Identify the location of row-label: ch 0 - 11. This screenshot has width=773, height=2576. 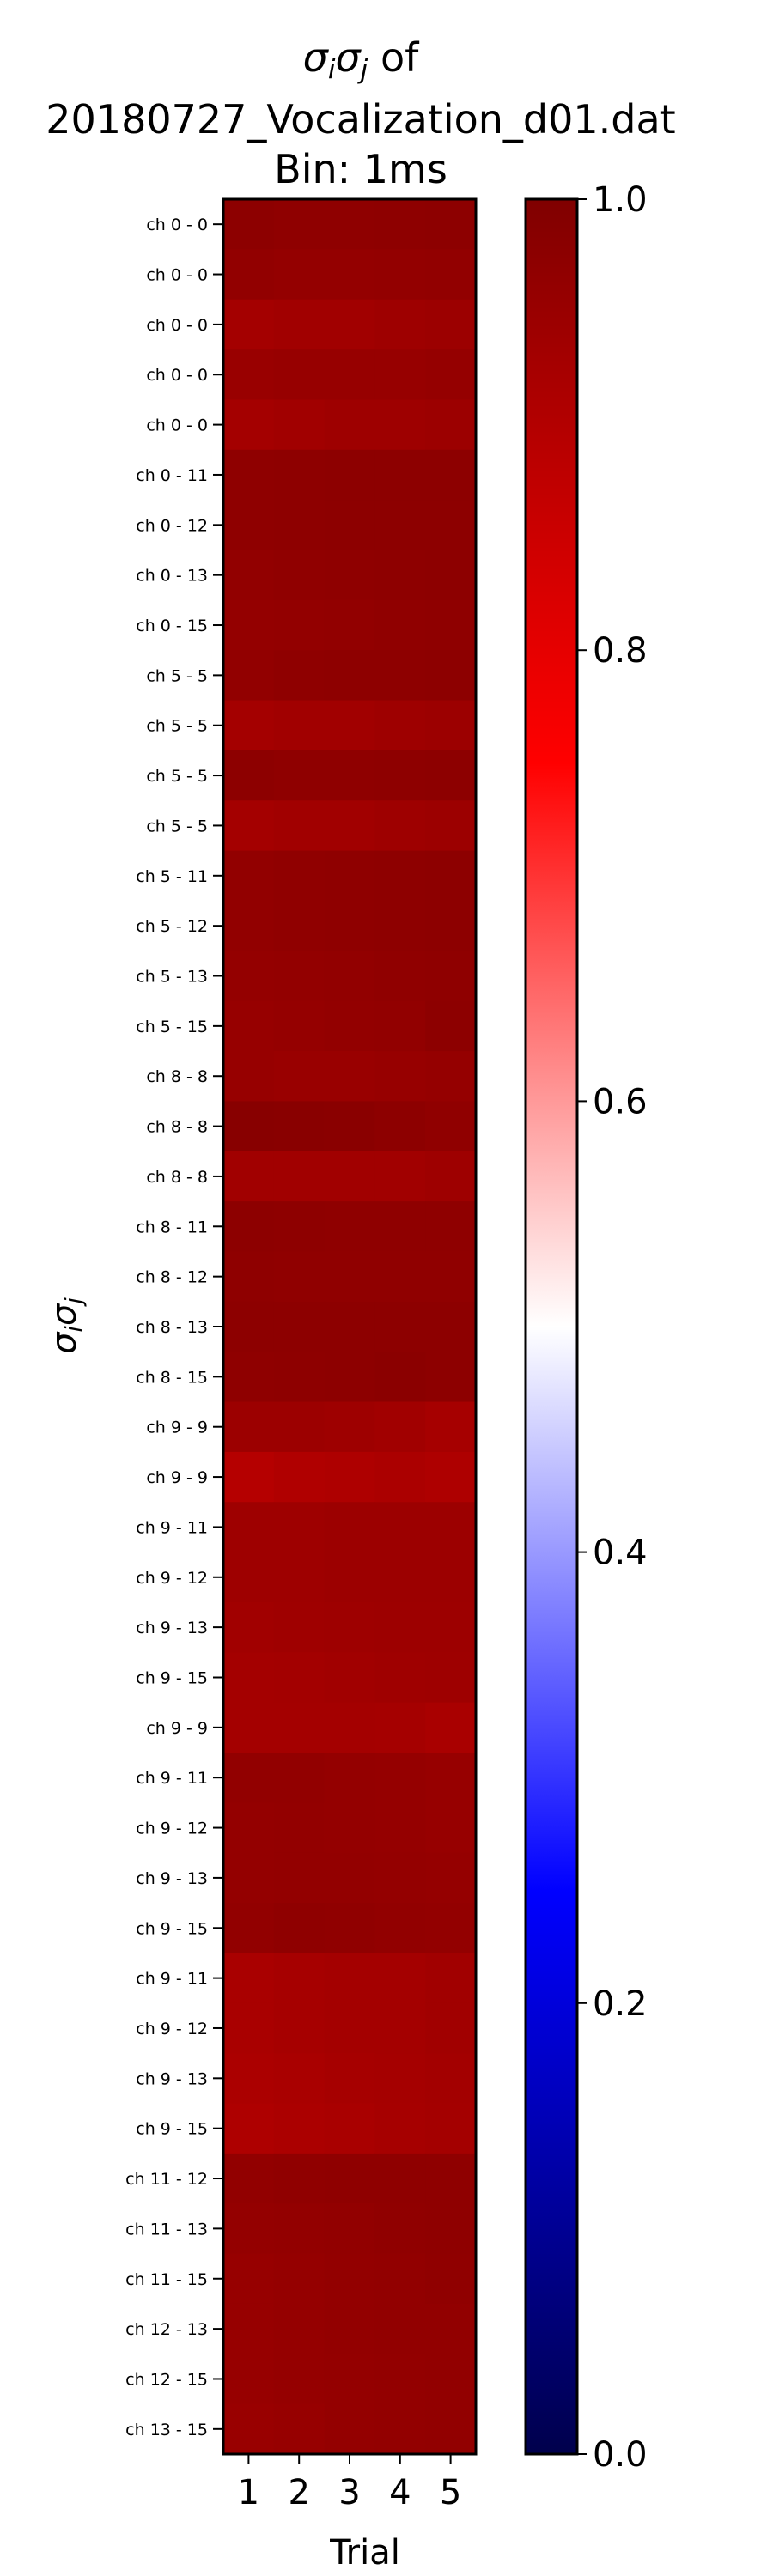
(172, 475).